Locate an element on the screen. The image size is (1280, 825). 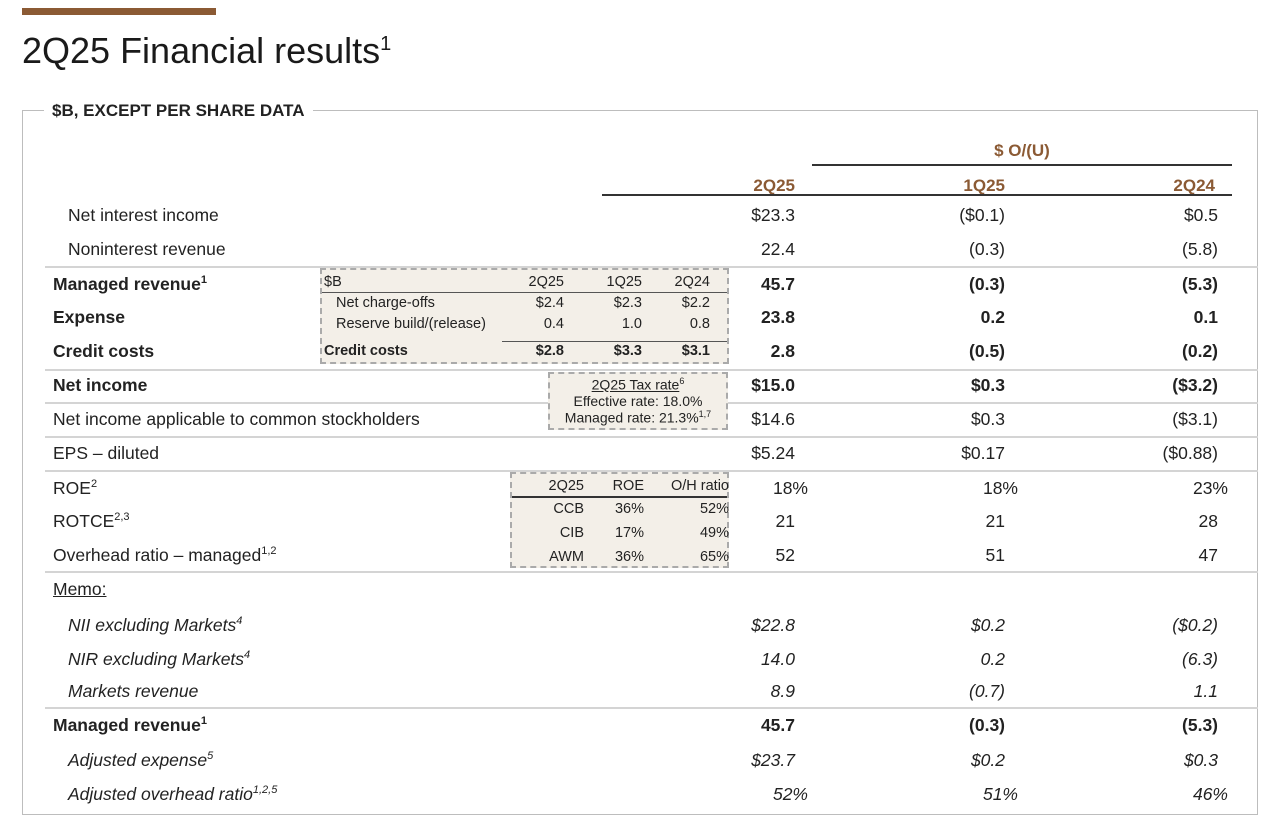
header-rule is located at coordinates (917, 195).